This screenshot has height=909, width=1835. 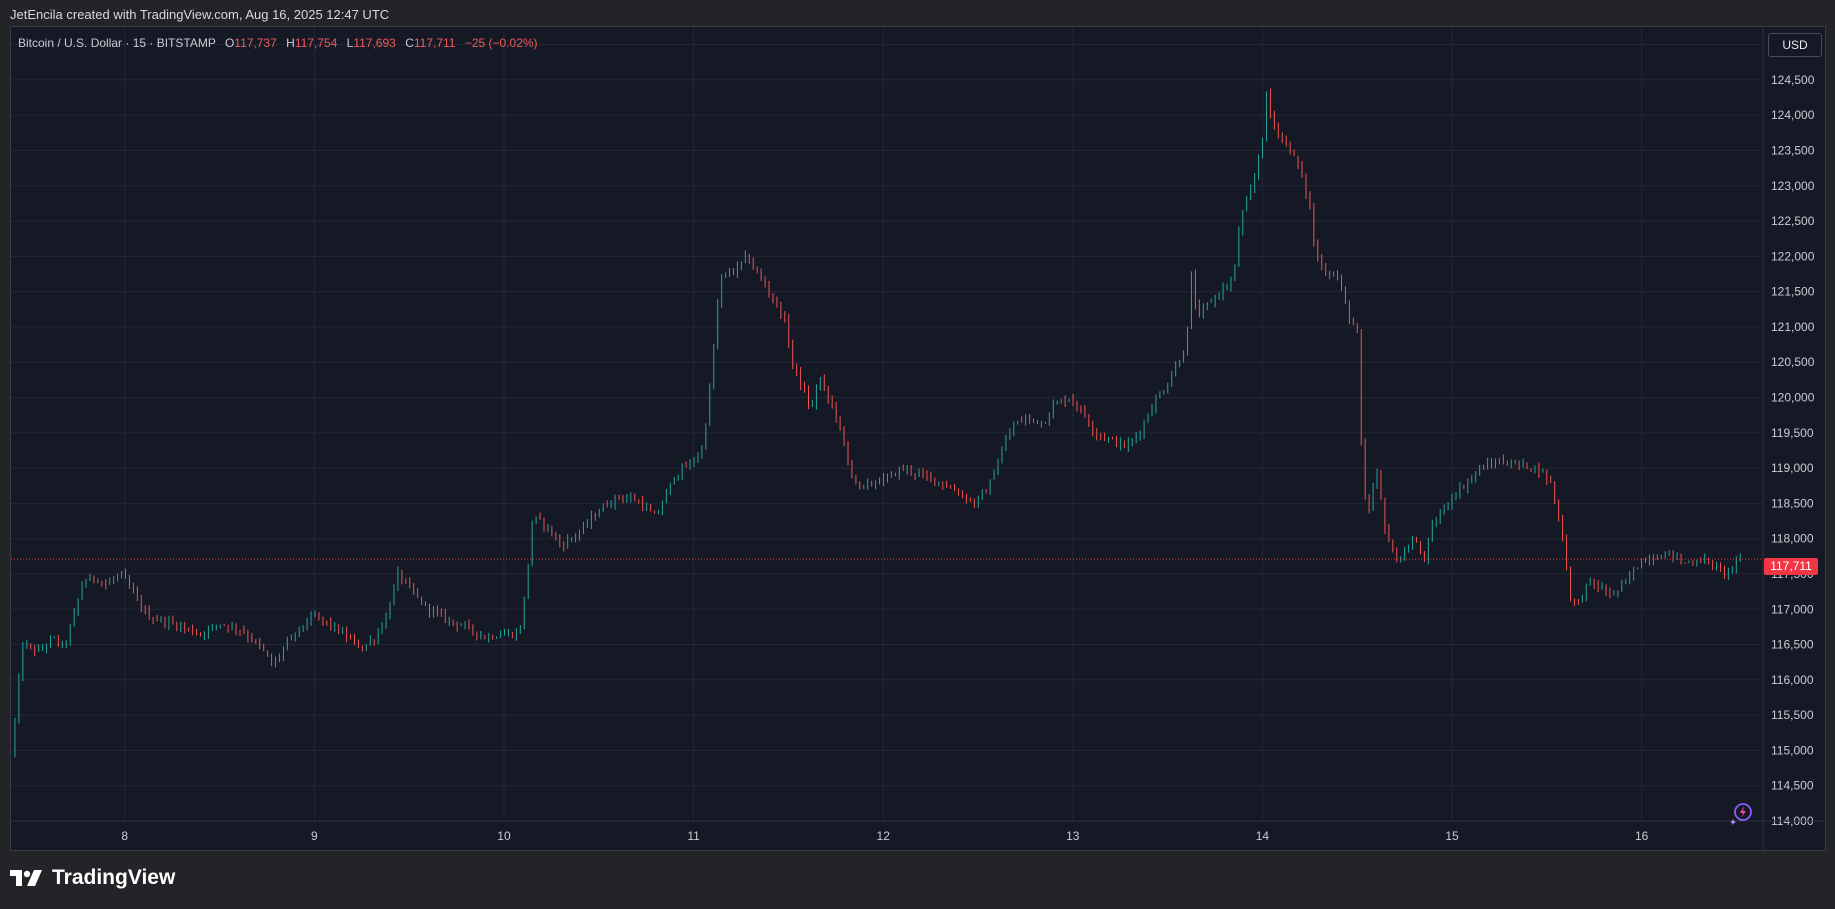 I want to click on y-tick-label: 120,500, so click(x=1793, y=362).